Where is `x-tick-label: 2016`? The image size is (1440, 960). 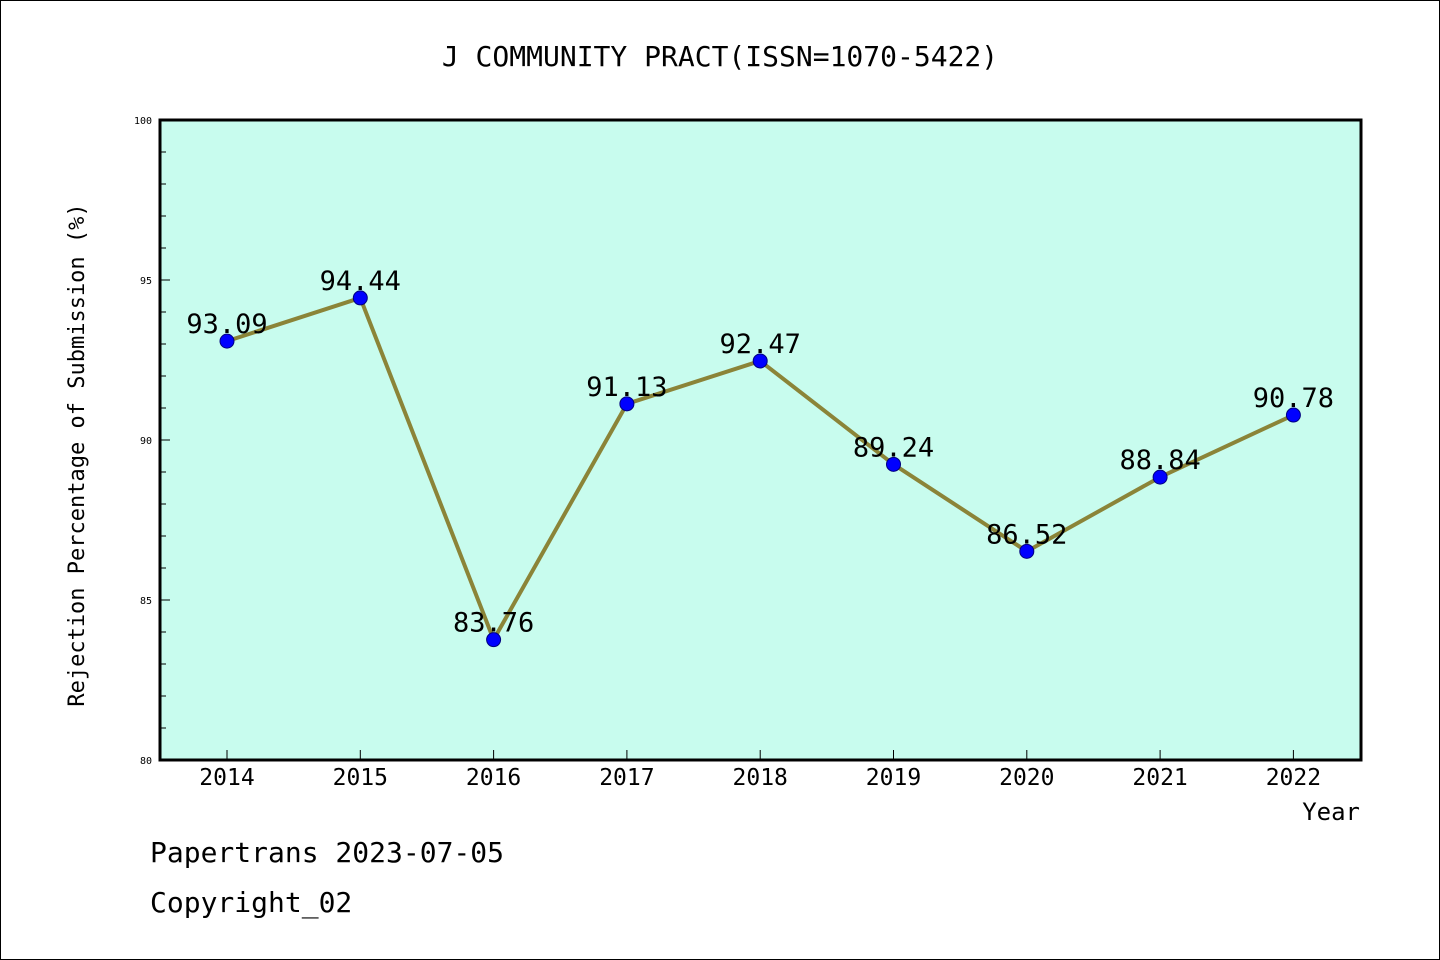 x-tick-label: 2016 is located at coordinates (493, 778).